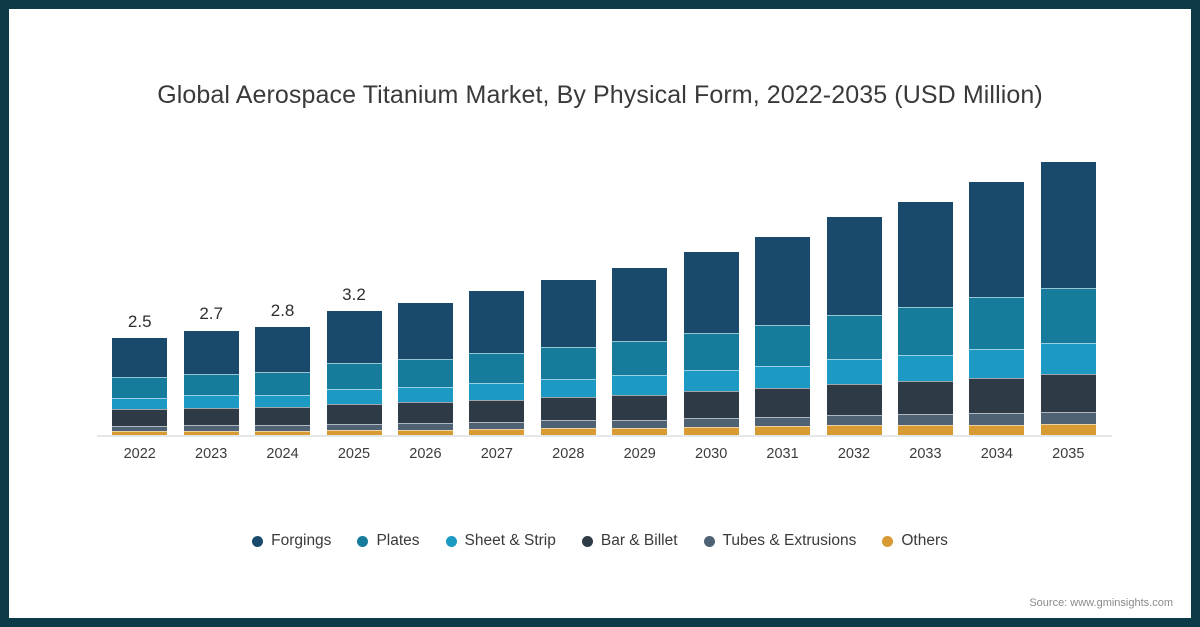 The width and height of the screenshot is (1200, 627). I want to click on bar-segment-sheet-strip-2026, so click(425, 394).